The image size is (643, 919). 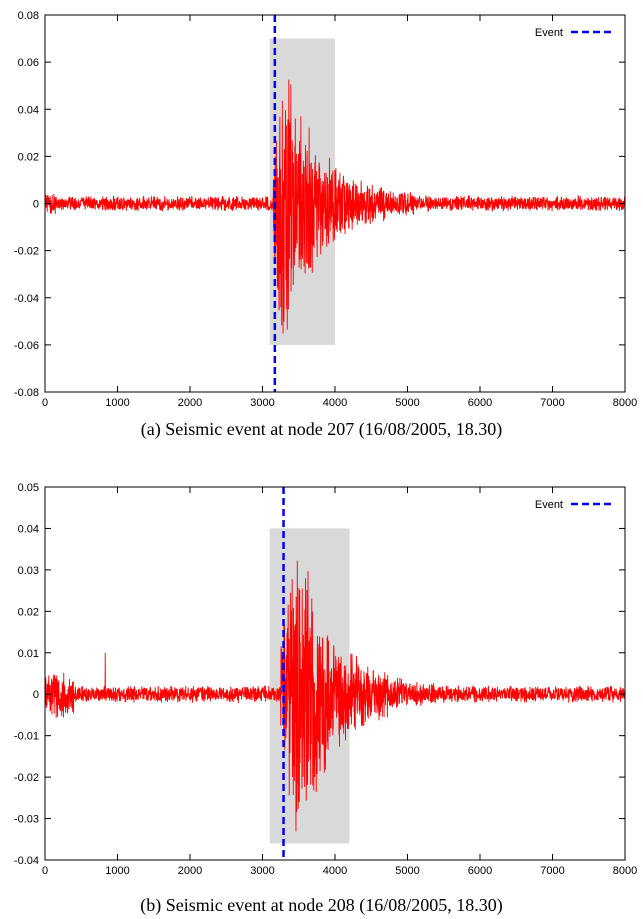 I want to click on y-tick-label: -0.01, so click(x=26, y=737).